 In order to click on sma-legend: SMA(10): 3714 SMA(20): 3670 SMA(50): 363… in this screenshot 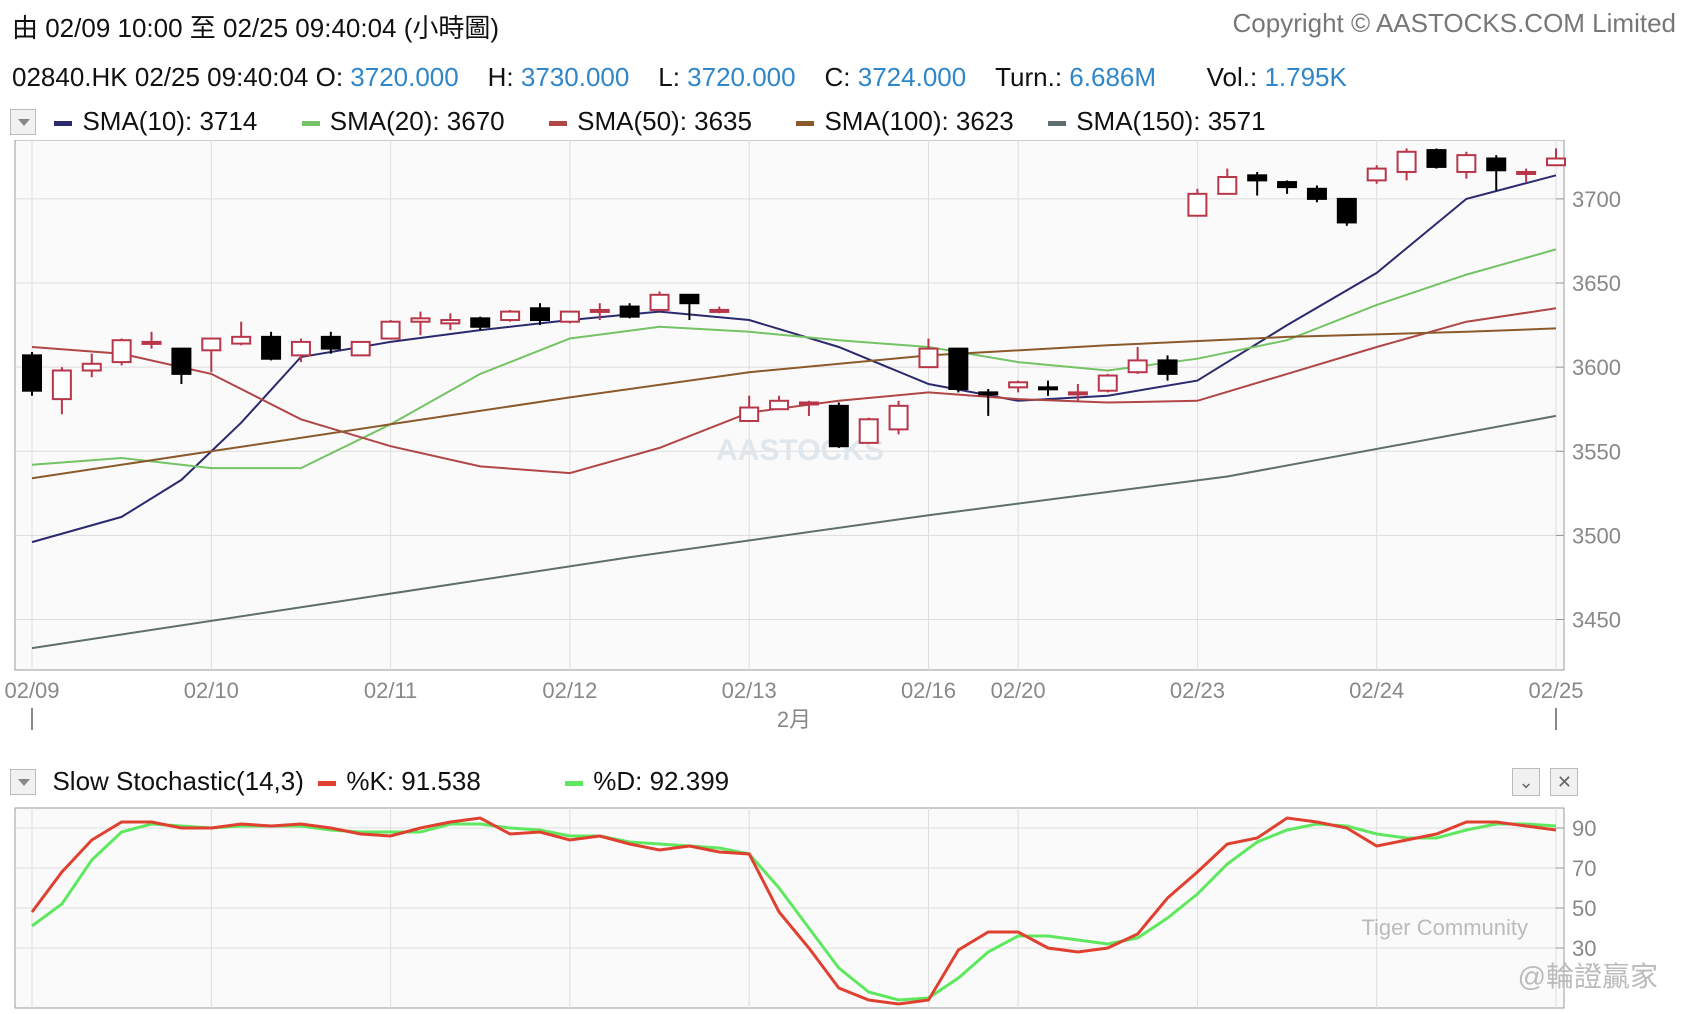, I will do `click(638, 121)`.